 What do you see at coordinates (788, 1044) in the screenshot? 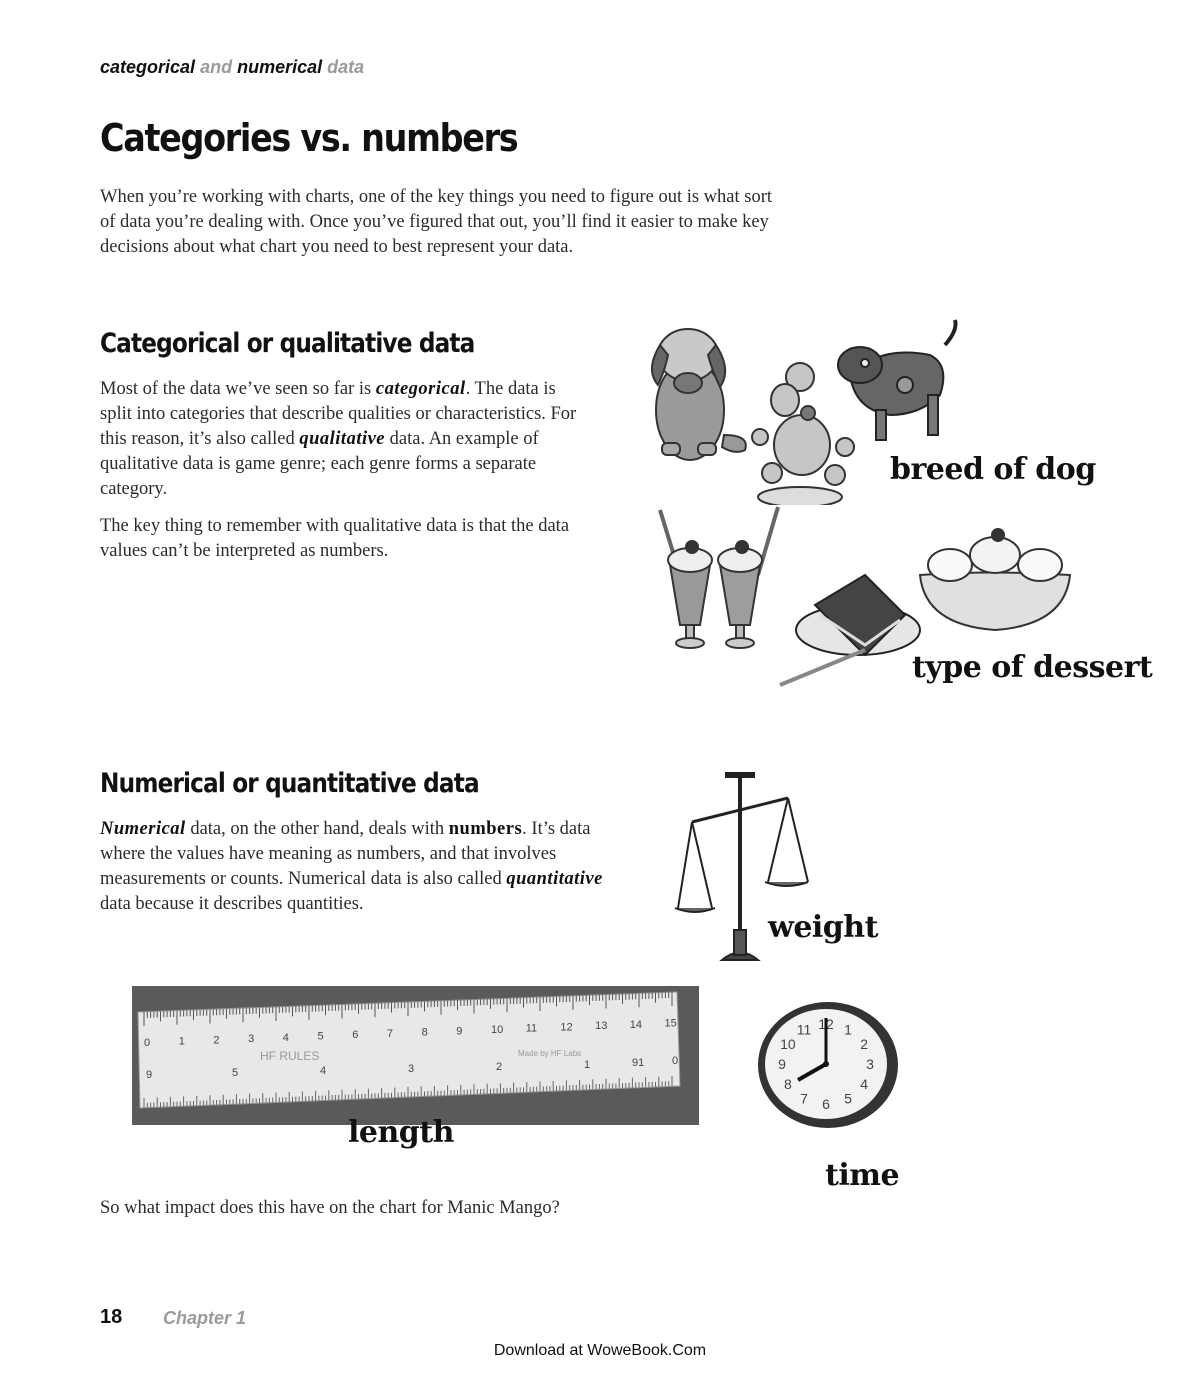
I see `clock-number: 10` at bounding box center [788, 1044].